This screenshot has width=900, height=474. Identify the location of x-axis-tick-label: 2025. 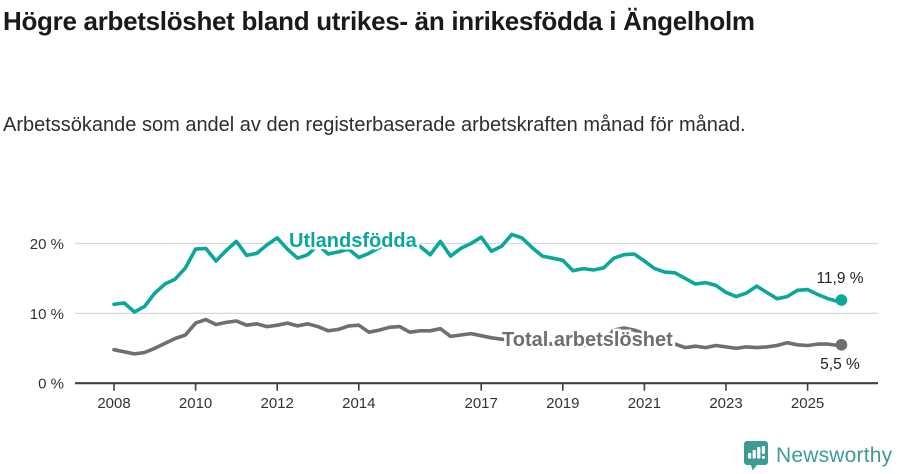
(807, 403).